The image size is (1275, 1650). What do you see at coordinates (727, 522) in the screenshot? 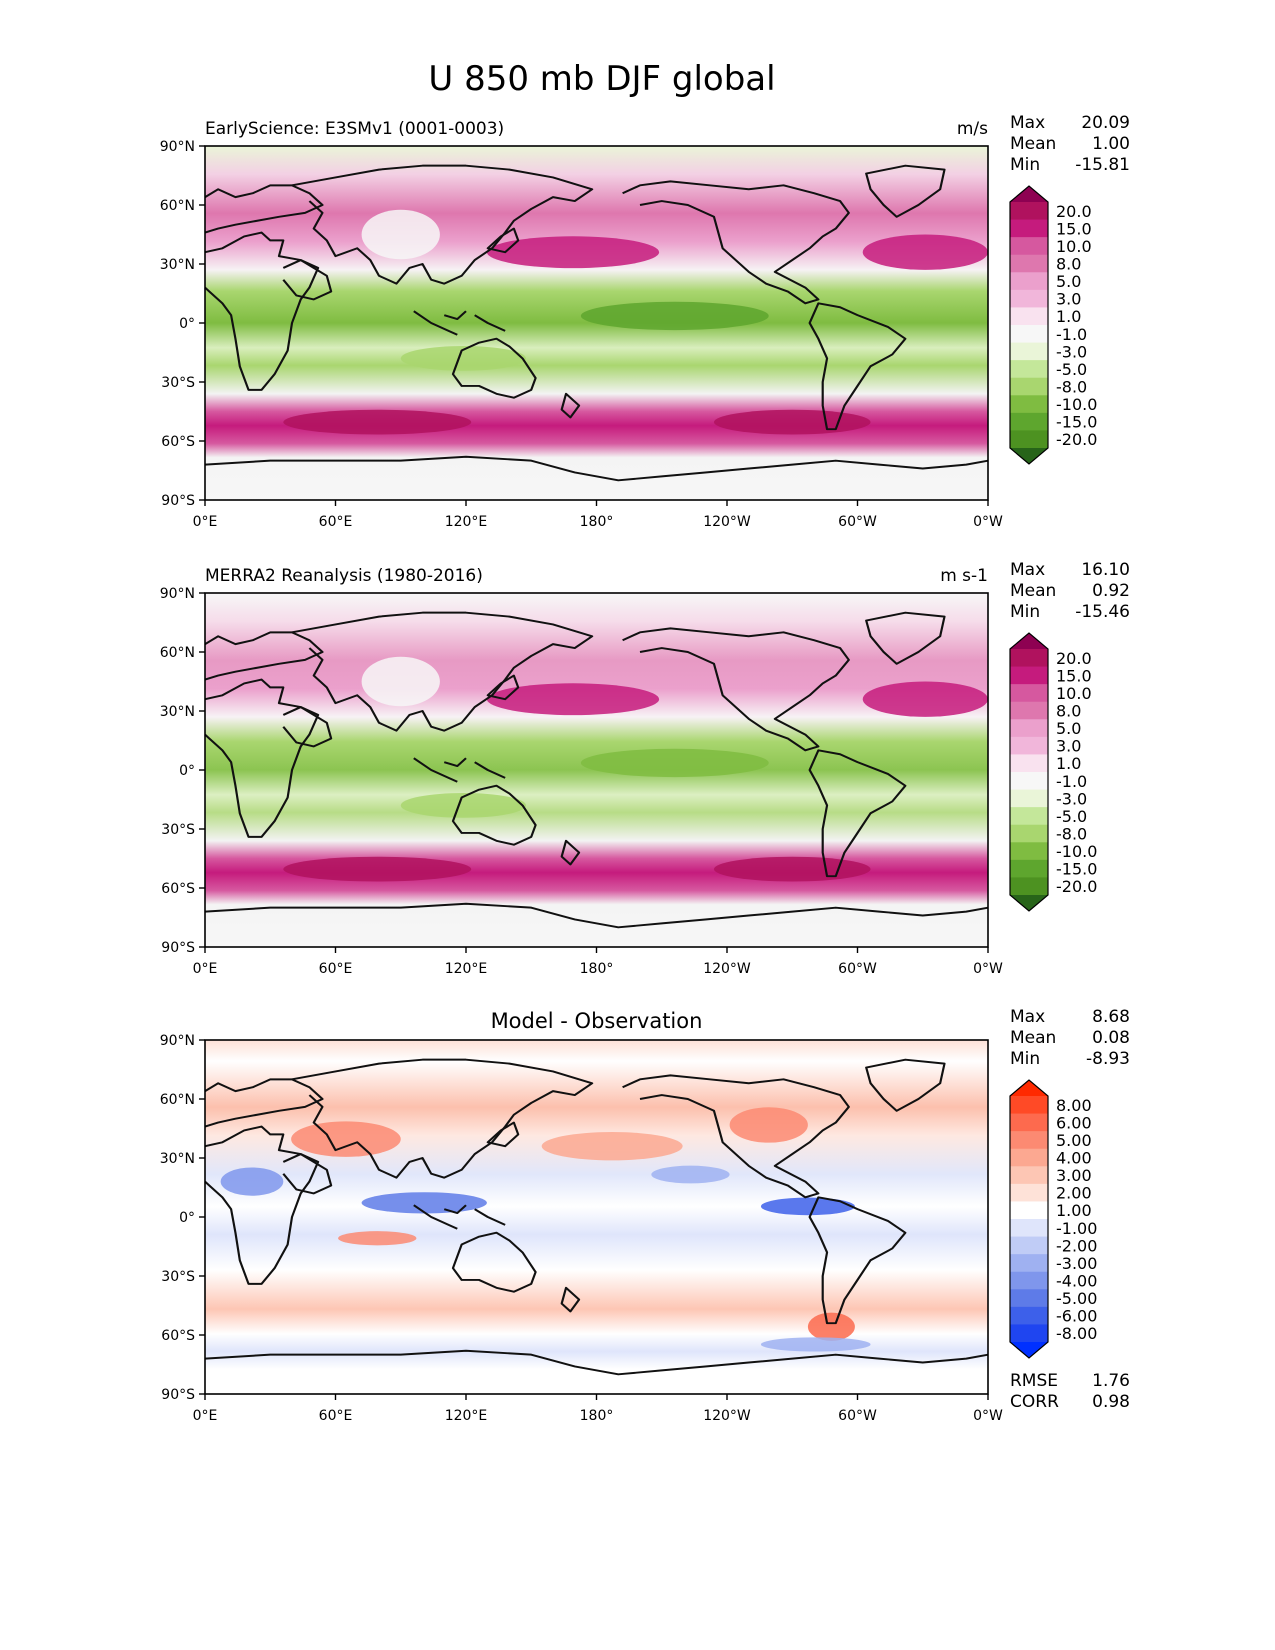
I see `x-tick-label: 120°W` at bounding box center [727, 522].